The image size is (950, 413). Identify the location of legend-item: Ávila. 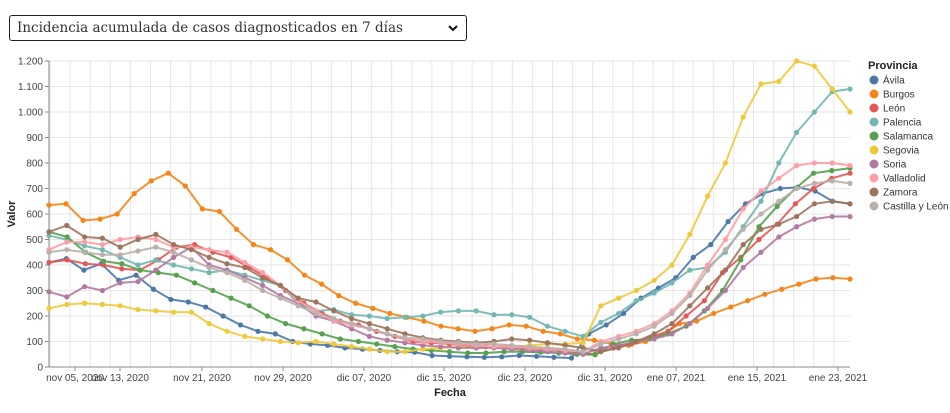
(887, 80).